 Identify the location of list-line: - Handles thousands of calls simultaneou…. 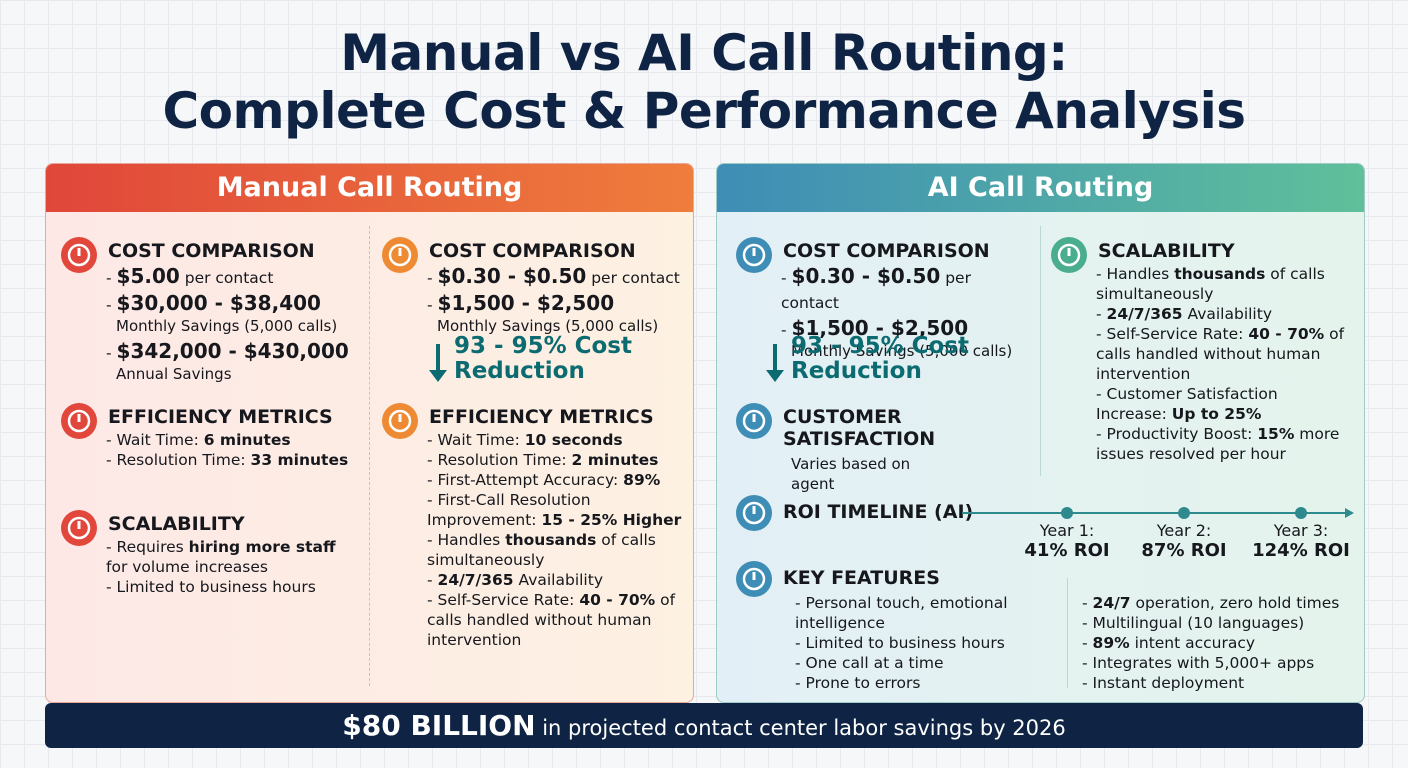
(554, 550).